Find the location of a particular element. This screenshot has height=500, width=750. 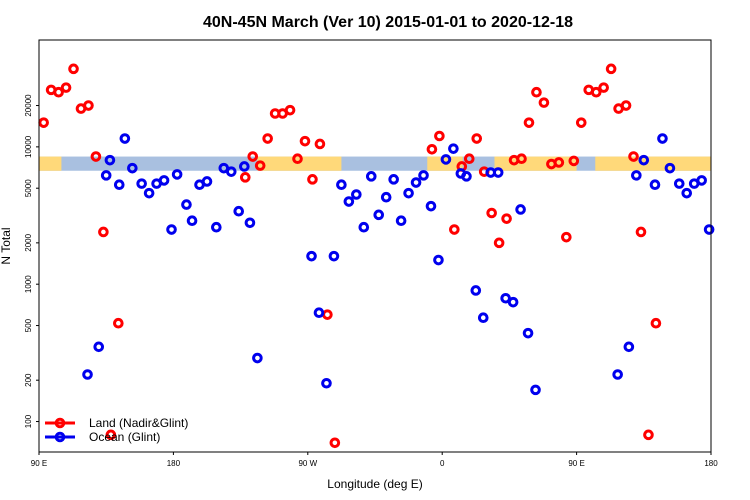

y-tick-label: 1000 is located at coordinates (28, 284).